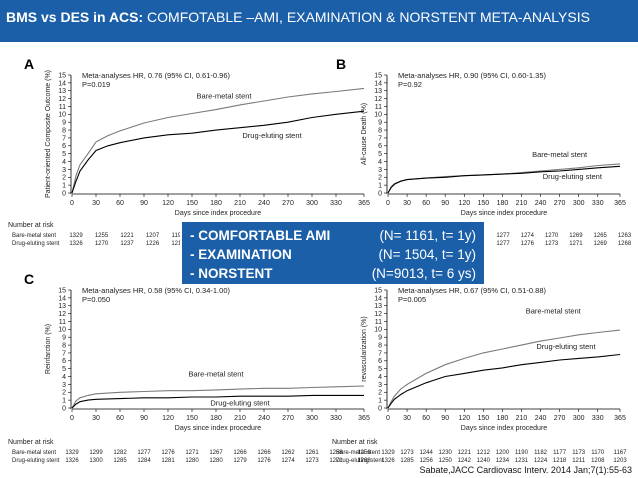 Image resolution: width=638 pixels, height=478 pixels. I want to click on risk-value: 1190, so click(522, 453).